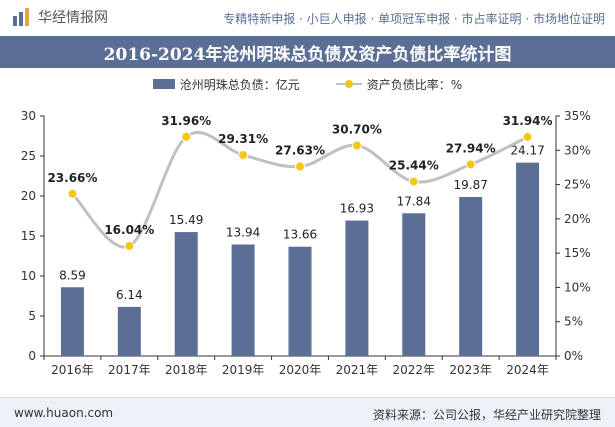 The image size is (615, 427). Describe the element at coordinates (32, 316) in the screenshot. I see `y-left-tick-label: 5` at that location.